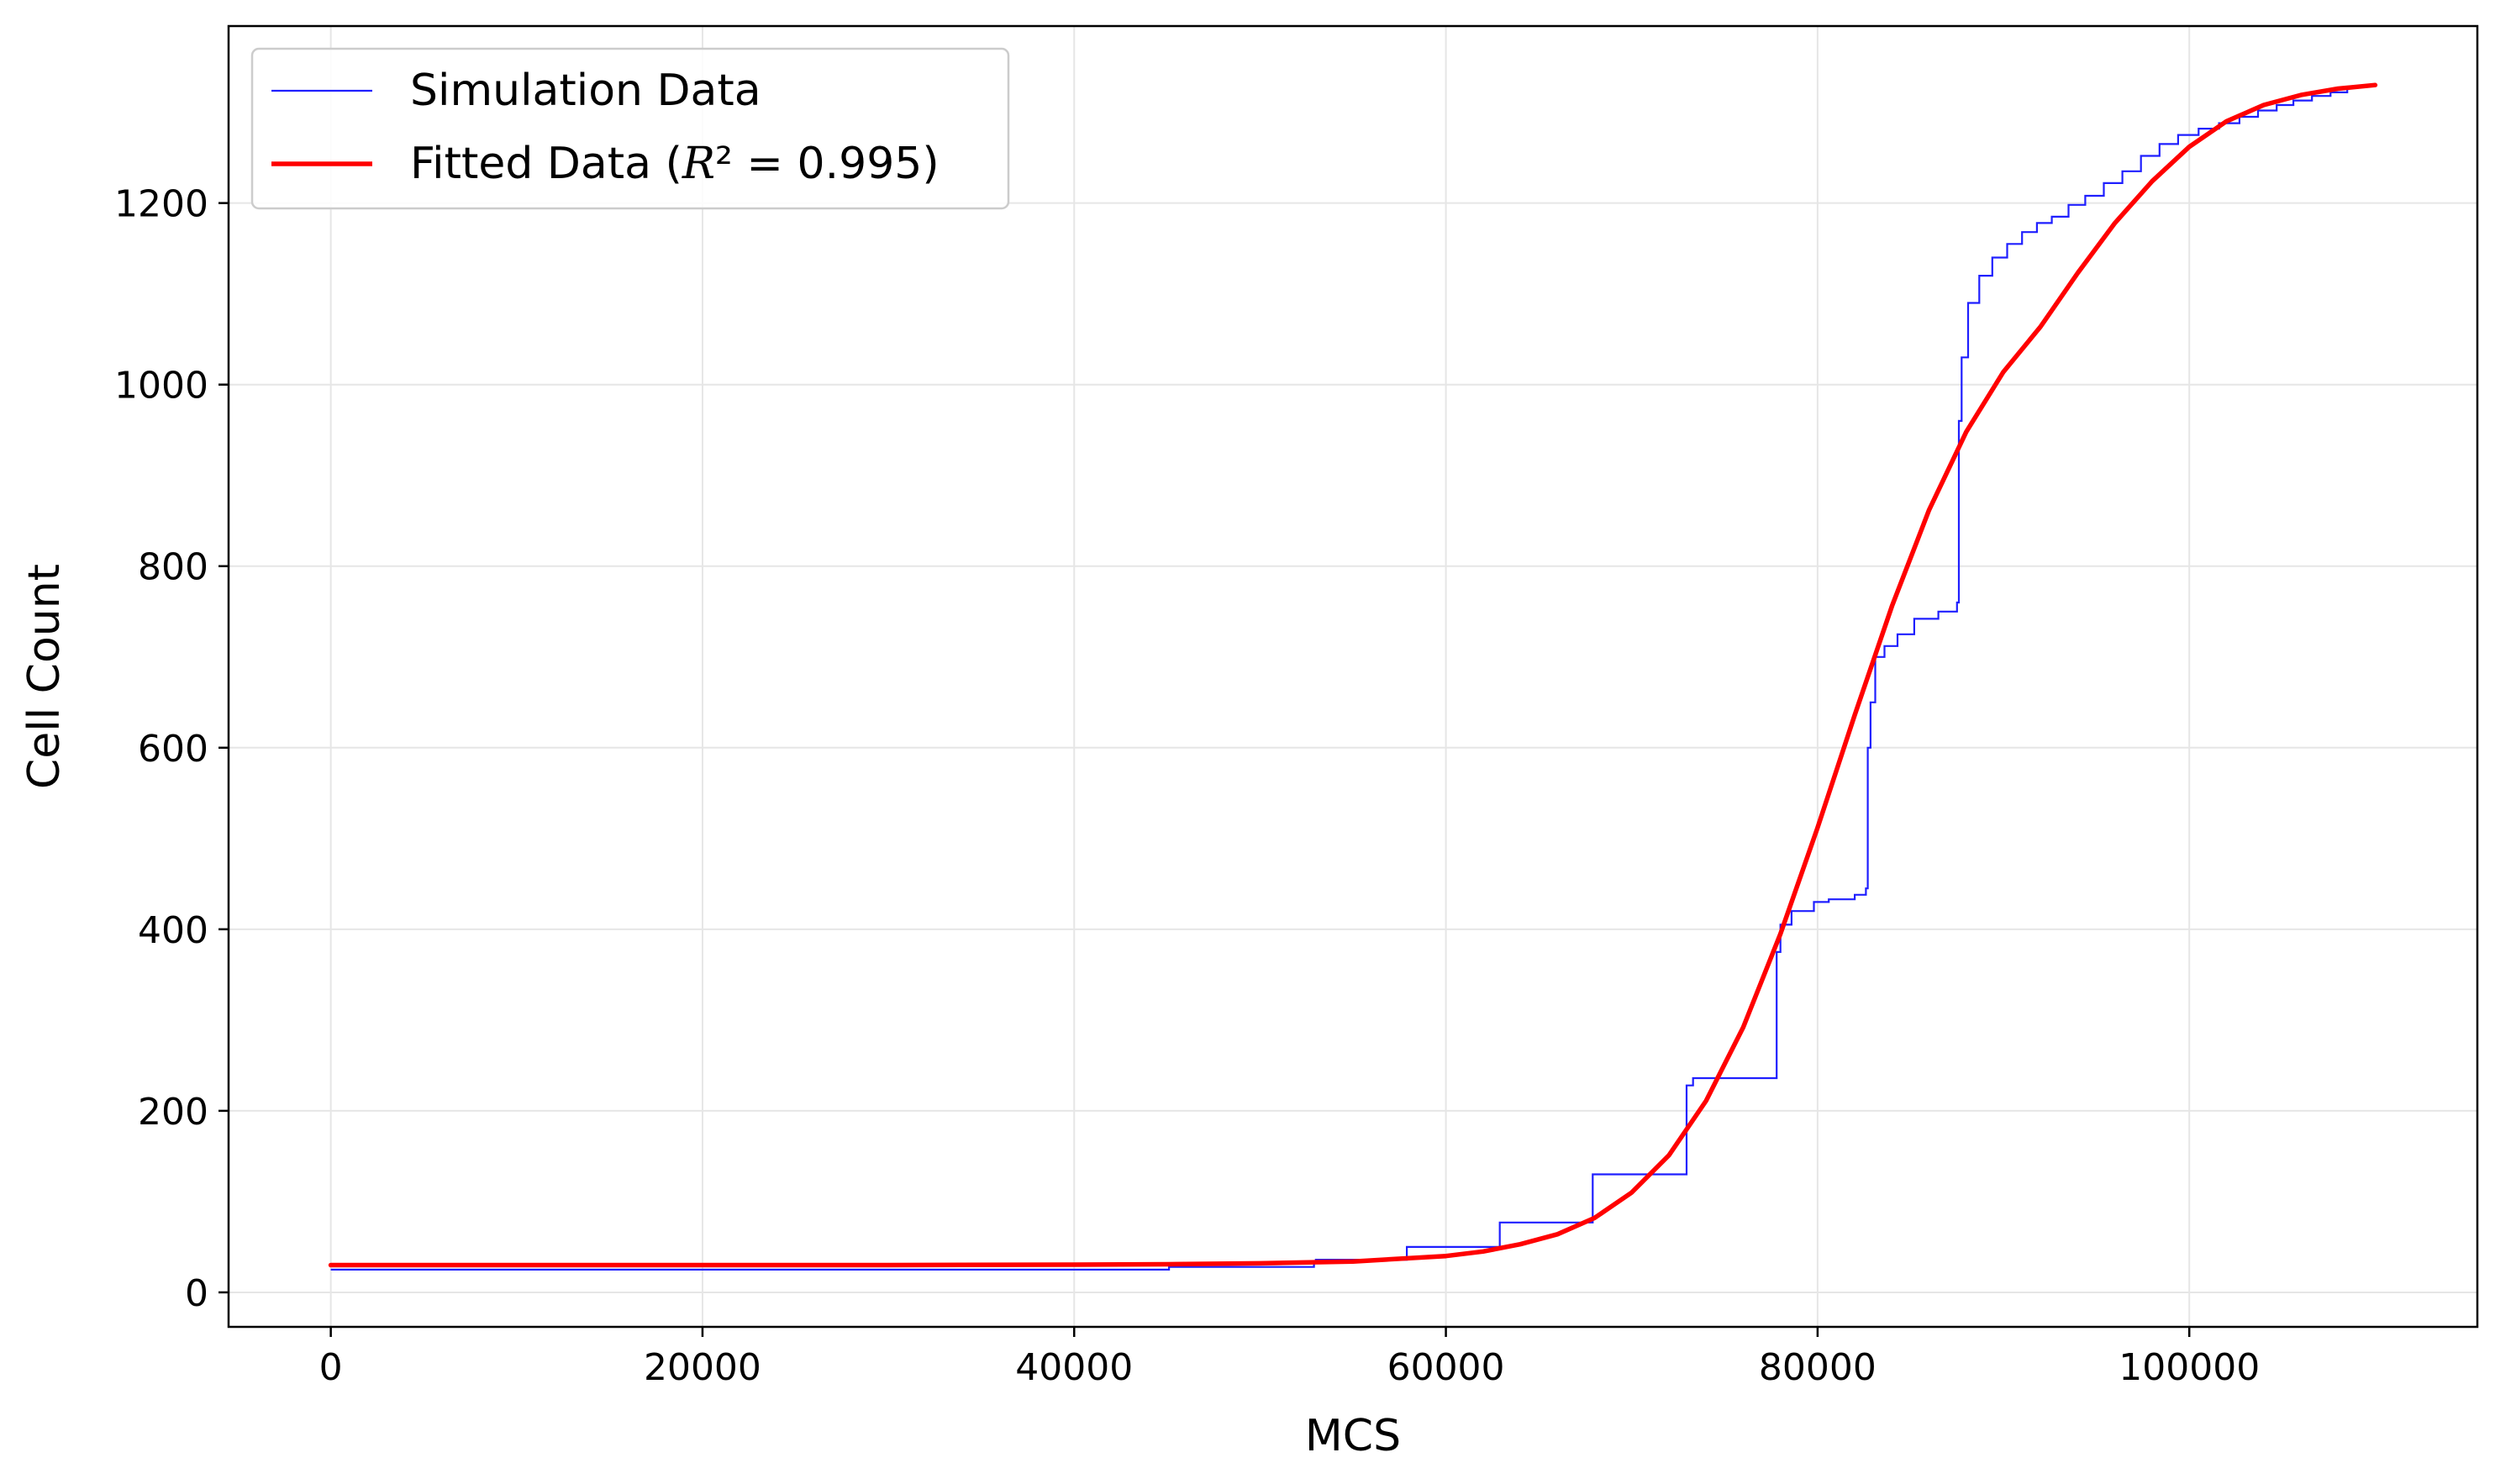 The width and height of the screenshot is (2495, 1484). Describe the element at coordinates (173, 1112) in the screenshot. I see `y-tick-label: 200` at that location.